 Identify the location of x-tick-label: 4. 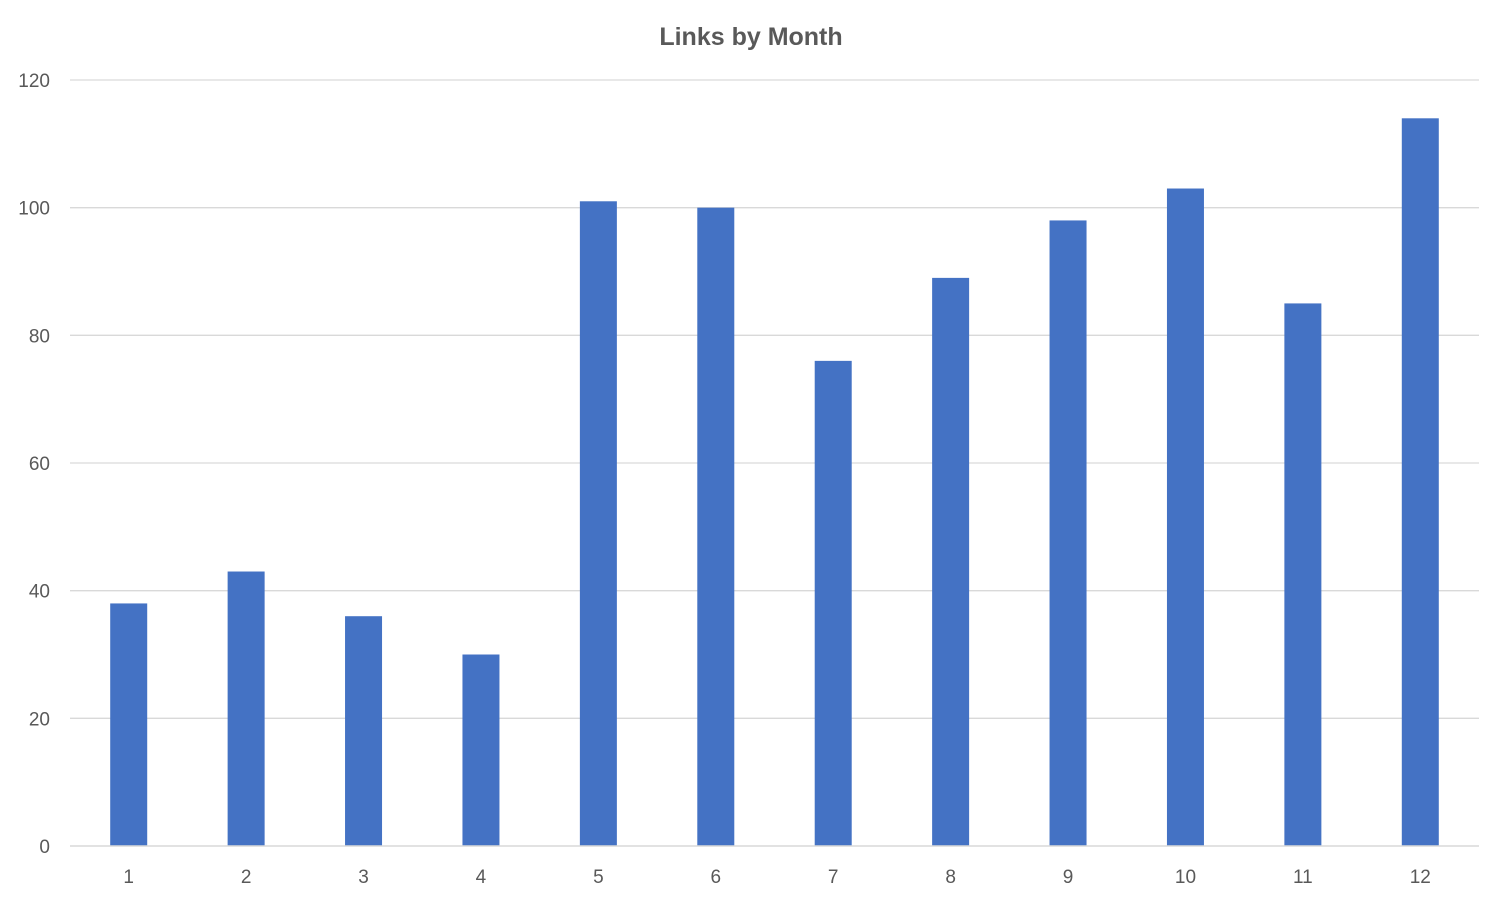
(481, 877).